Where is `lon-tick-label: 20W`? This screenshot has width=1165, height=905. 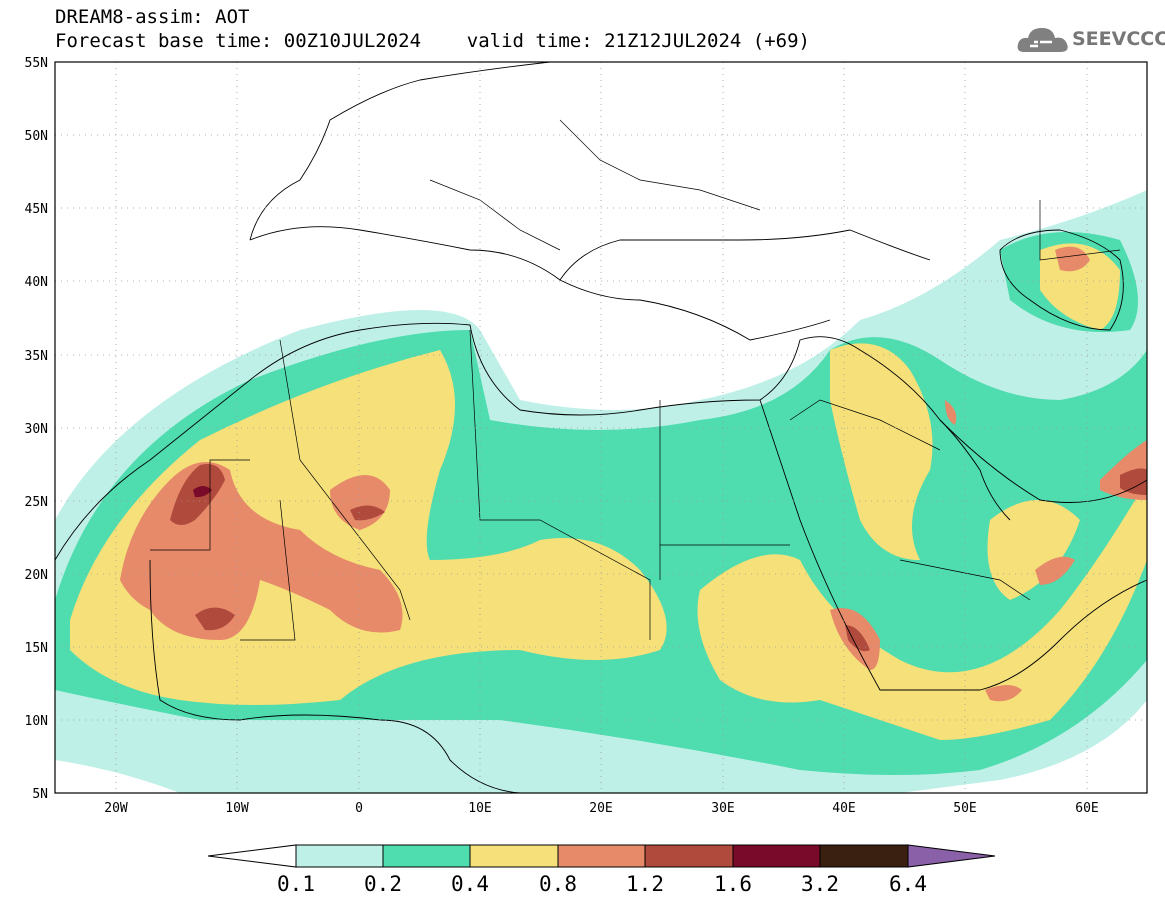
lon-tick-label: 20W is located at coordinates (116, 808).